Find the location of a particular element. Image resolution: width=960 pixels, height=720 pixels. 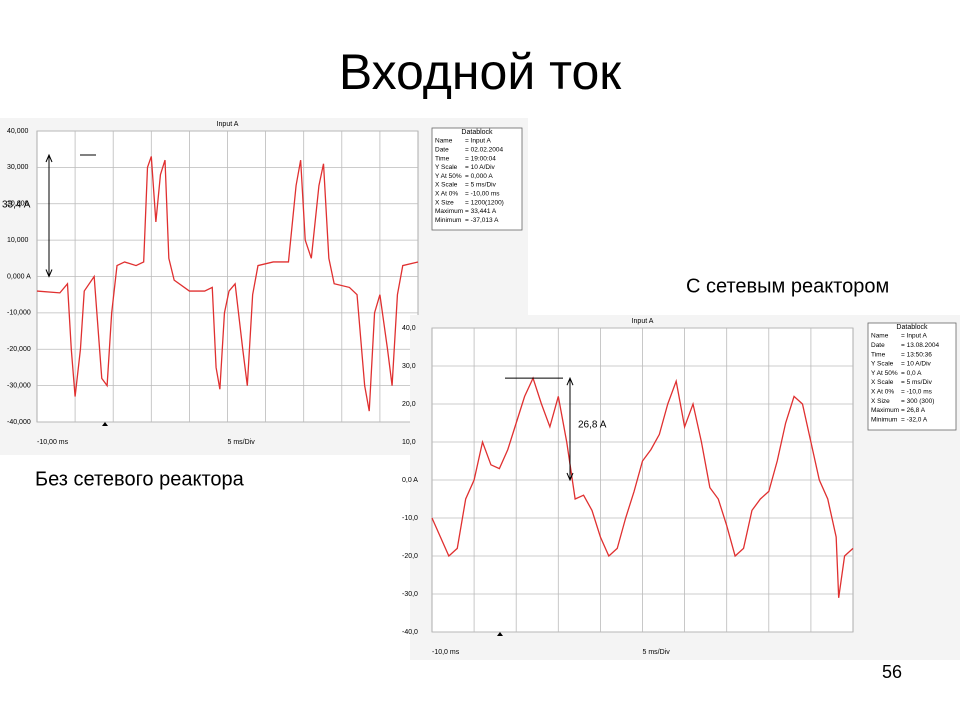

datablock-value: = 13:50:36 is located at coordinates (916, 354).